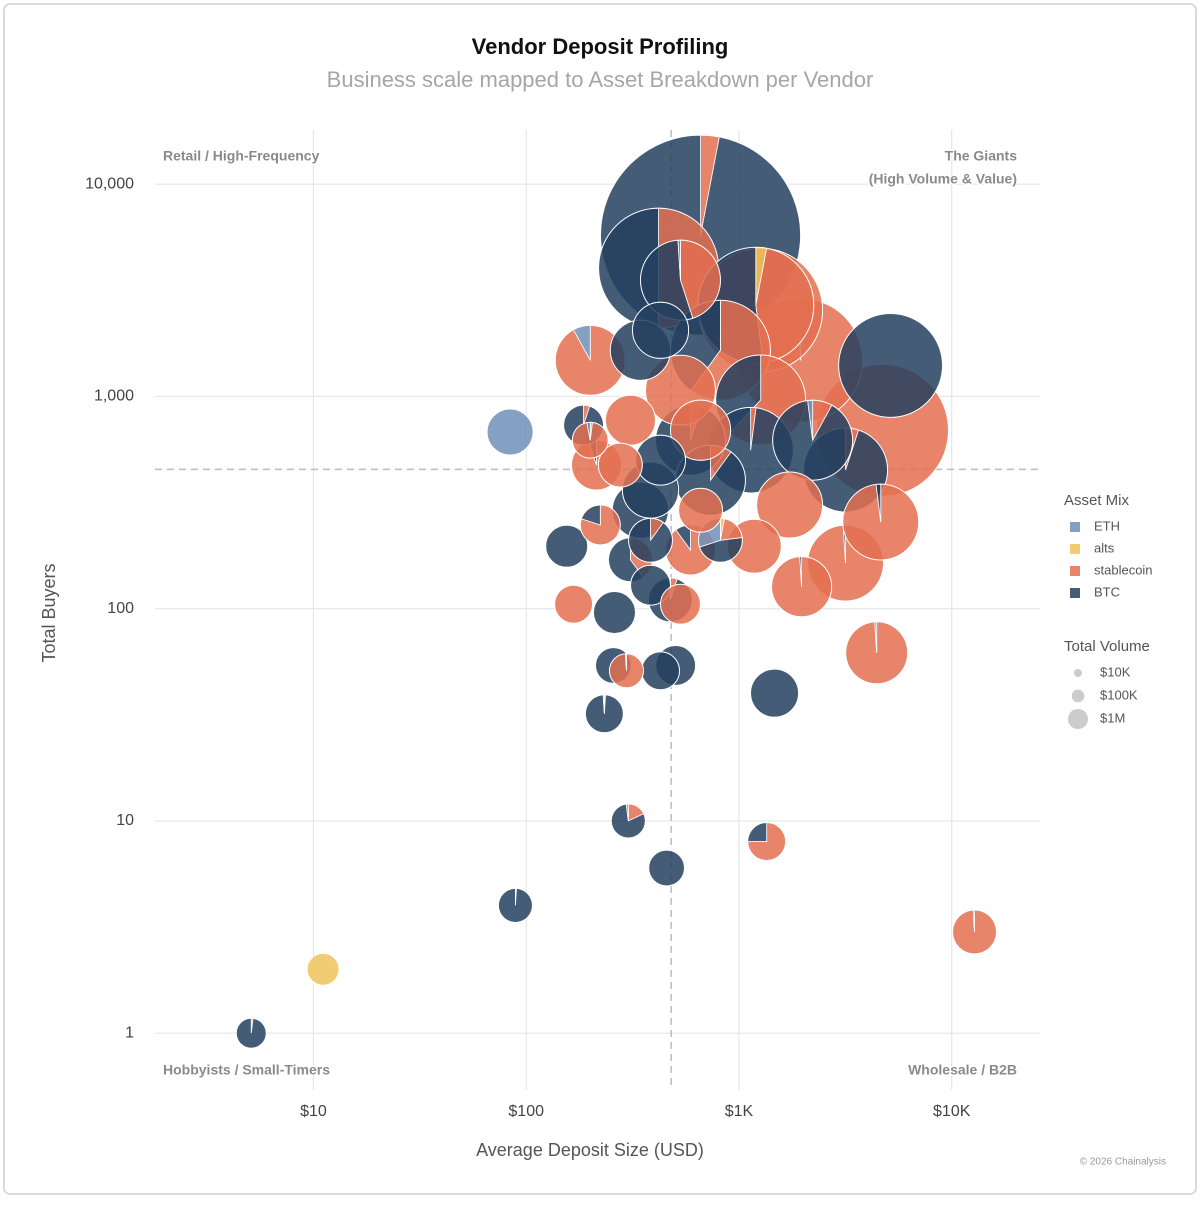 The height and width of the screenshot is (1205, 1200). What do you see at coordinates (125, 820) in the screenshot?
I see `y-tick-label: 10` at bounding box center [125, 820].